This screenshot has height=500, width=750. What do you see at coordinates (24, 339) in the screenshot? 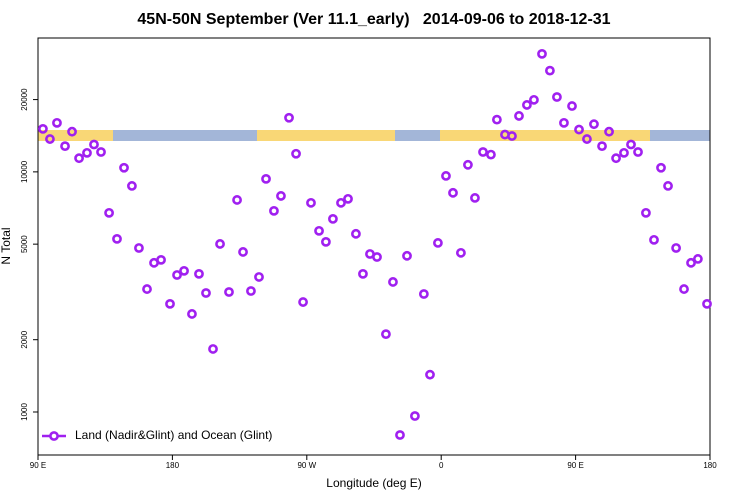
I see `y-tick-label: 2000` at bounding box center [24, 339].